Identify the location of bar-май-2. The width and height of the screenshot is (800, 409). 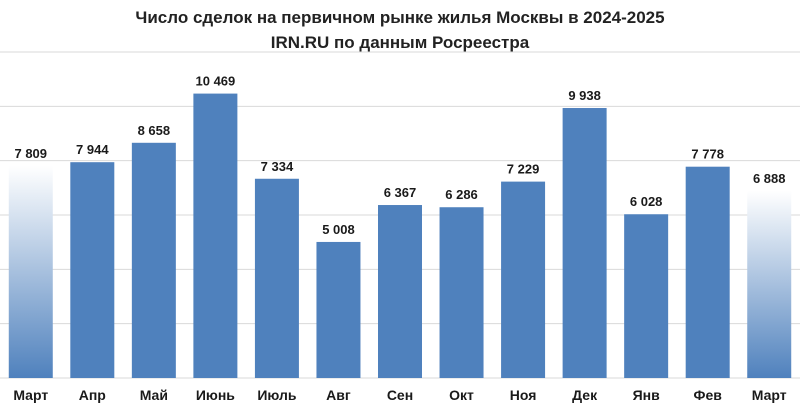
(153, 260).